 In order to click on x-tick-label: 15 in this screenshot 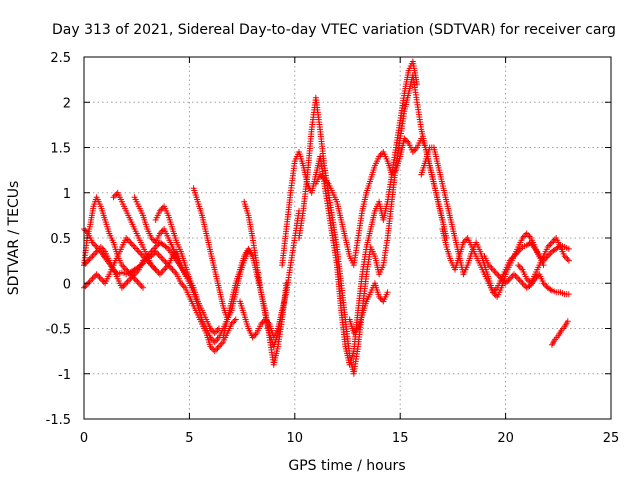, I will do `click(400, 438)`.